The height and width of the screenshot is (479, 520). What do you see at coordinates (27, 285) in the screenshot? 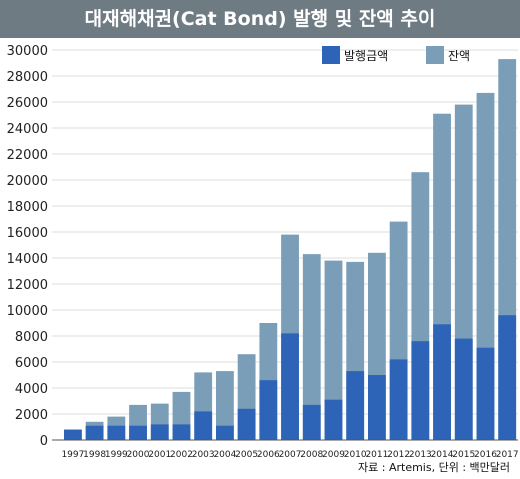
I see `y-tick-label: 12000` at bounding box center [27, 285].